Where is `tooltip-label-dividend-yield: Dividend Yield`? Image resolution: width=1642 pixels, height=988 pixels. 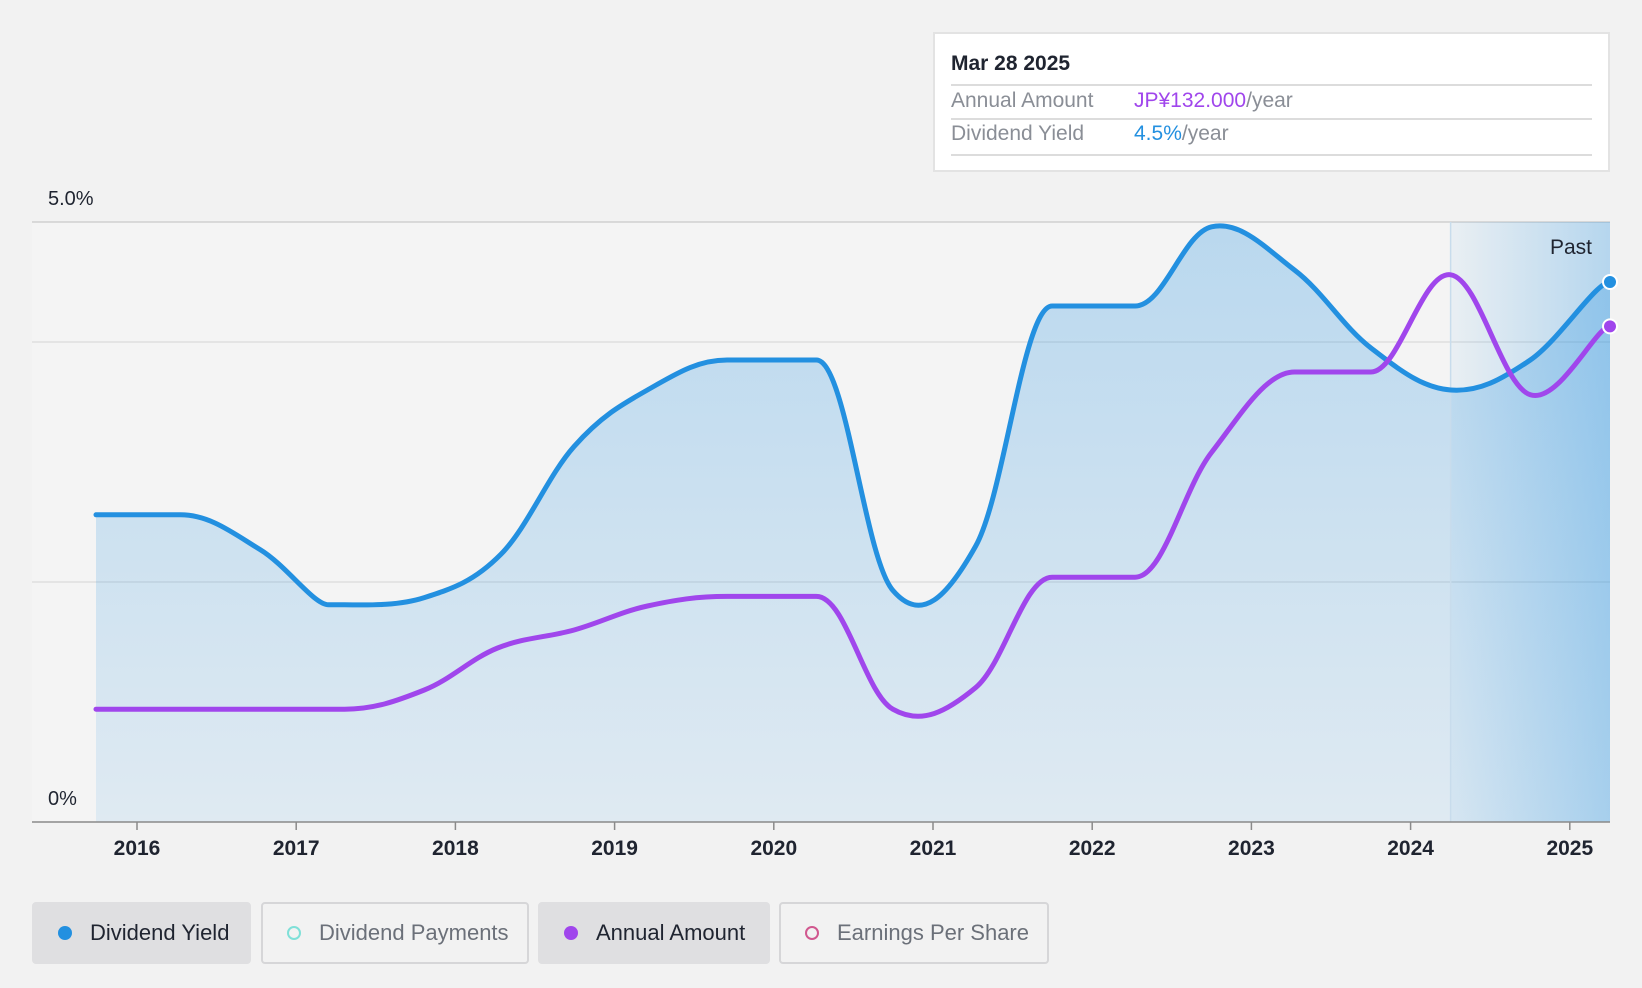 tooltip-label-dividend-yield: Dividend Yield is located at coordinates (1018, 133).